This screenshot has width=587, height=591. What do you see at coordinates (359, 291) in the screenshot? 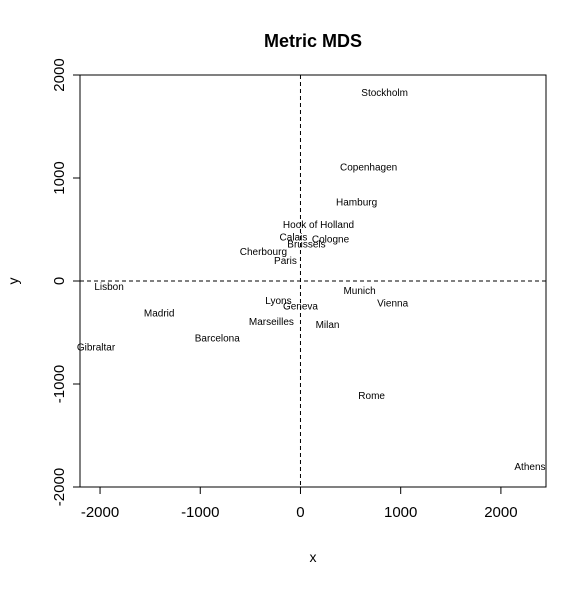
I see `data-point-label: Munich` at bounding box center [359, 291].